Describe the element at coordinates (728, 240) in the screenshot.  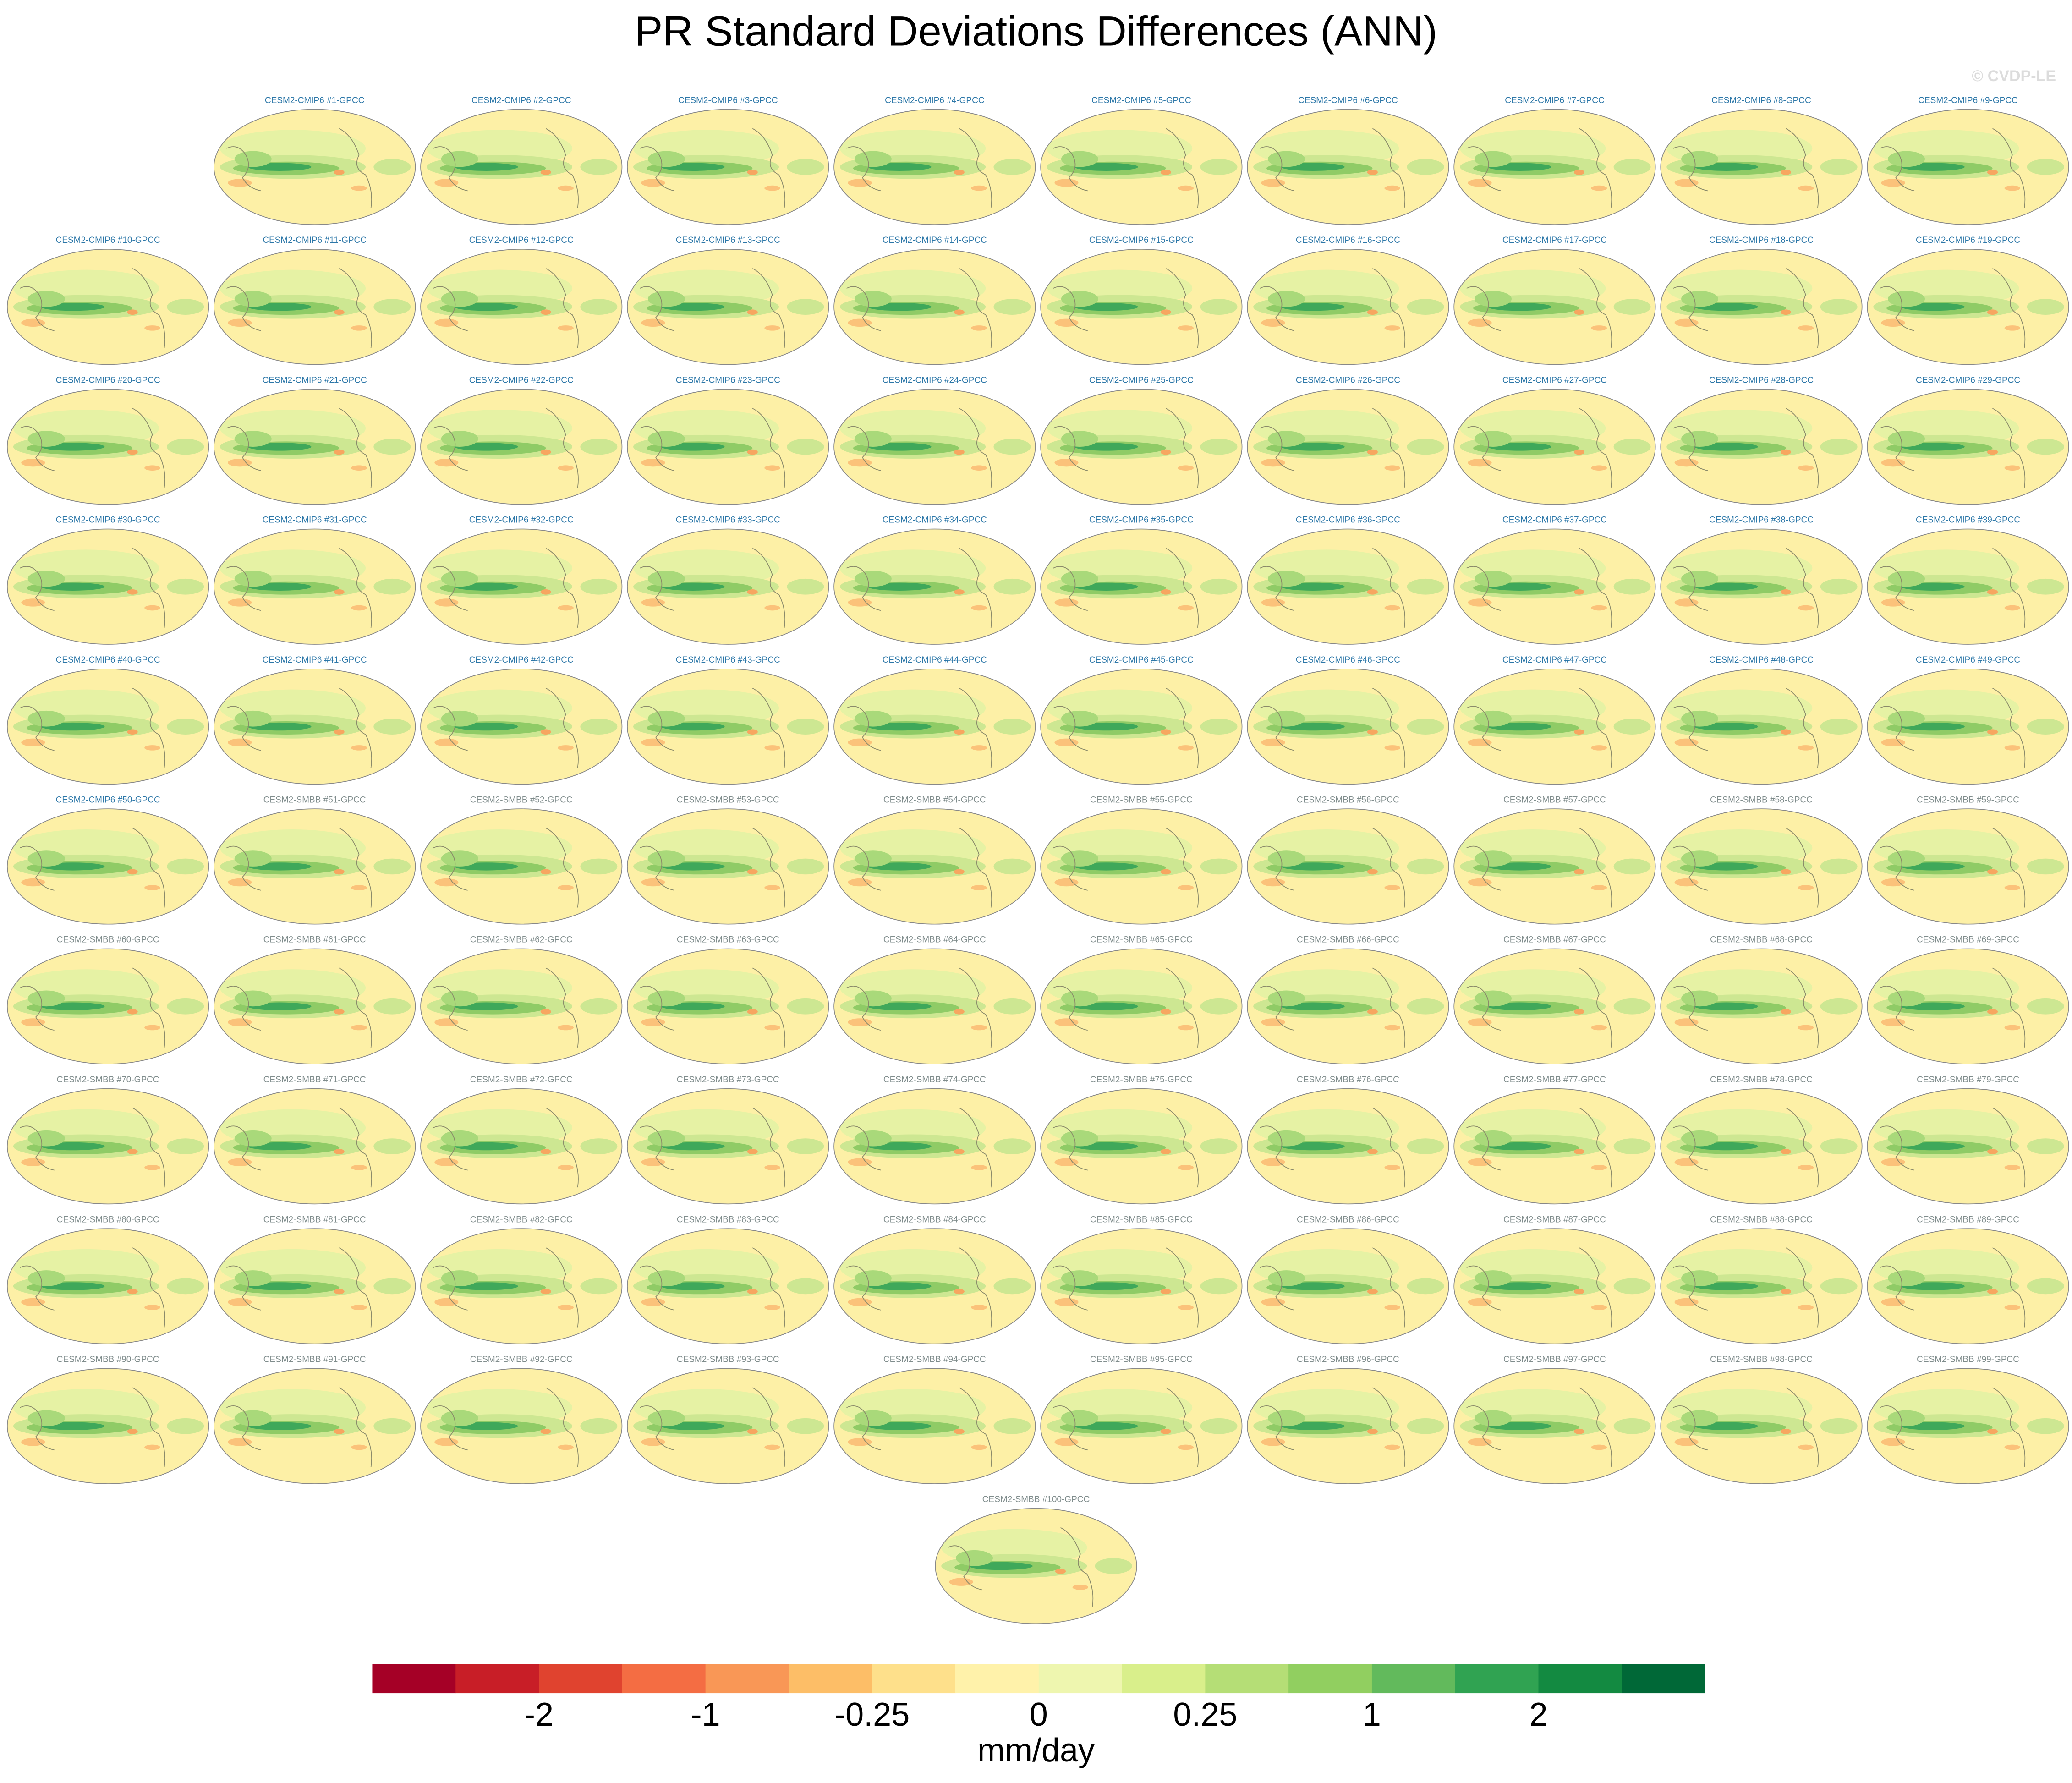
I see `panel-title: CESM2-CMIP6 #13-GPCC` at that location.